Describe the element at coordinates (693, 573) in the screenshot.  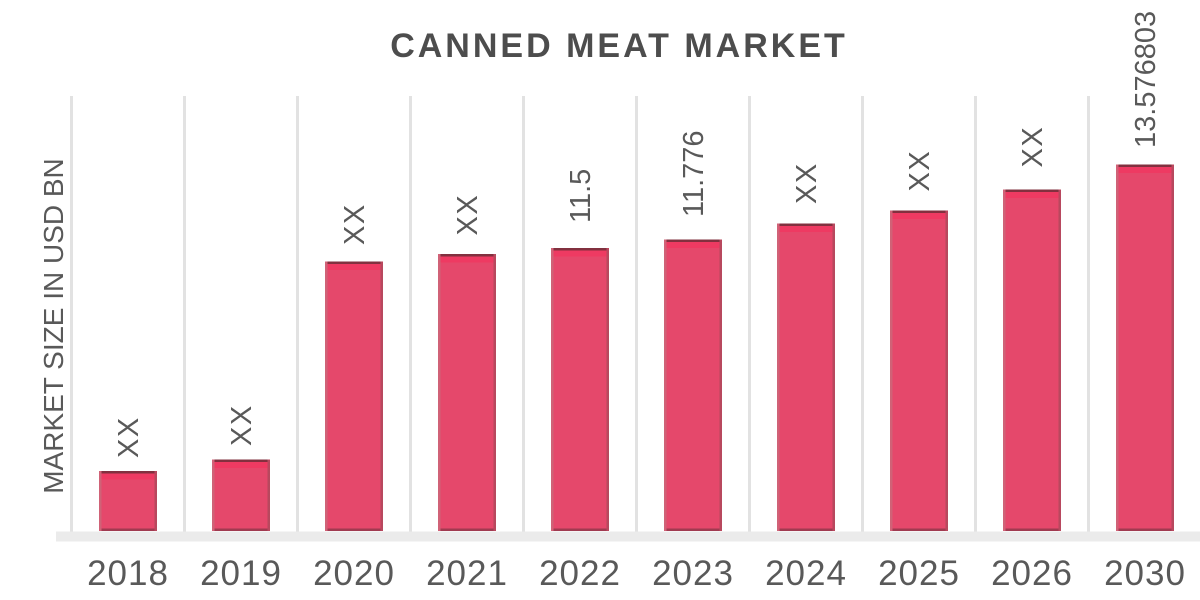
I see `svg-text: 2023` at that location.